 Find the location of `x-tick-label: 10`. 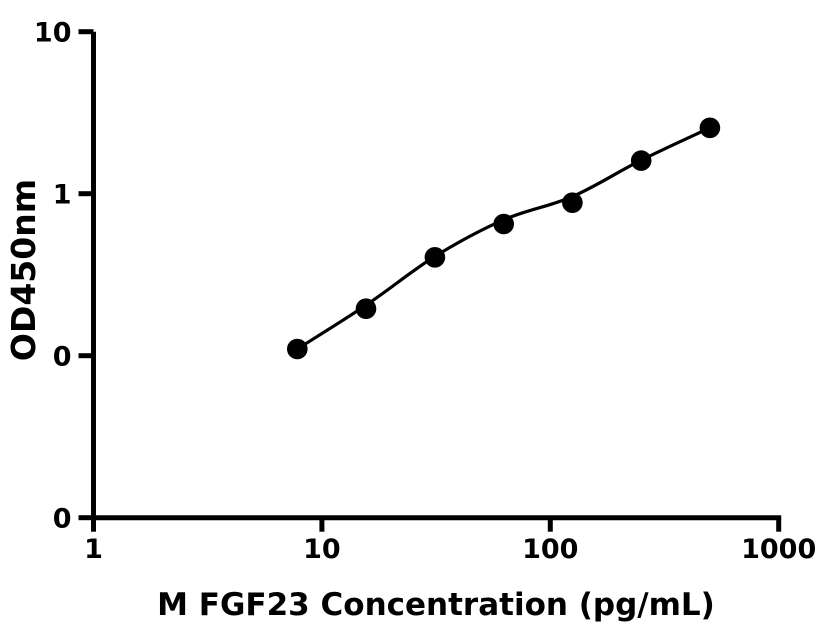

x-tick-label: 10 is located at coordinates (322, 549).